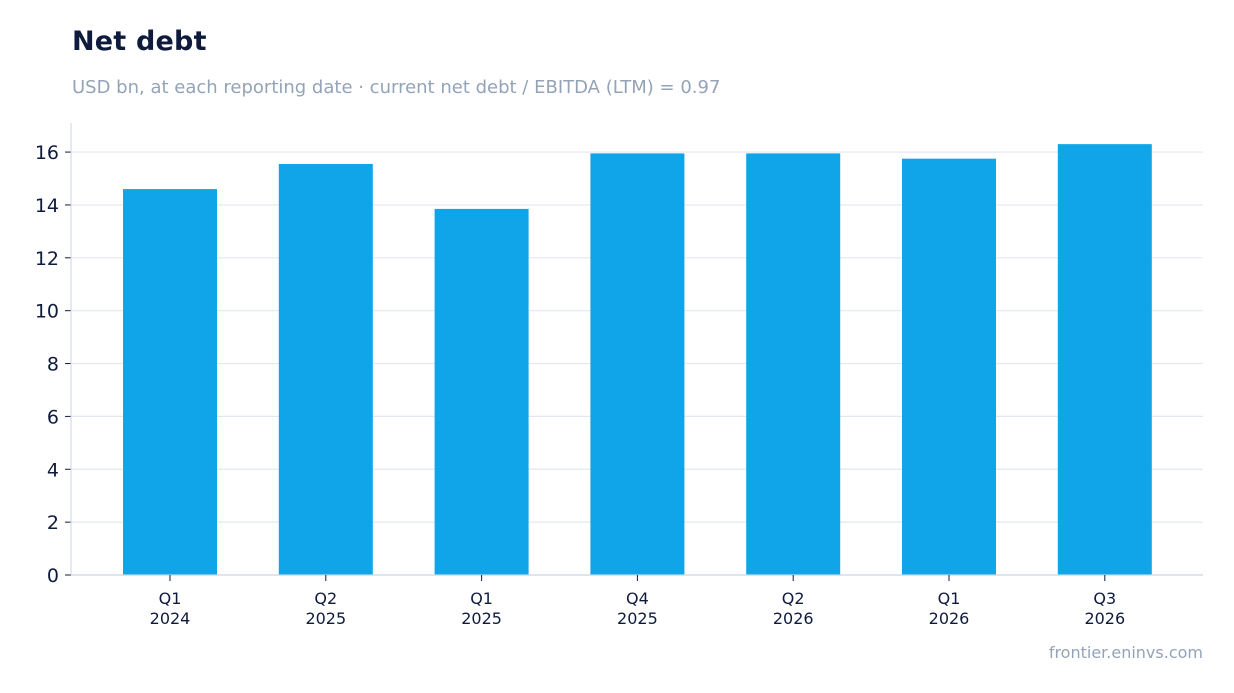 The image size is (1234, 693). Describe the element at coordinates (53, 417) in the screenshot. I see `ytick-label-6: 6` at that location.